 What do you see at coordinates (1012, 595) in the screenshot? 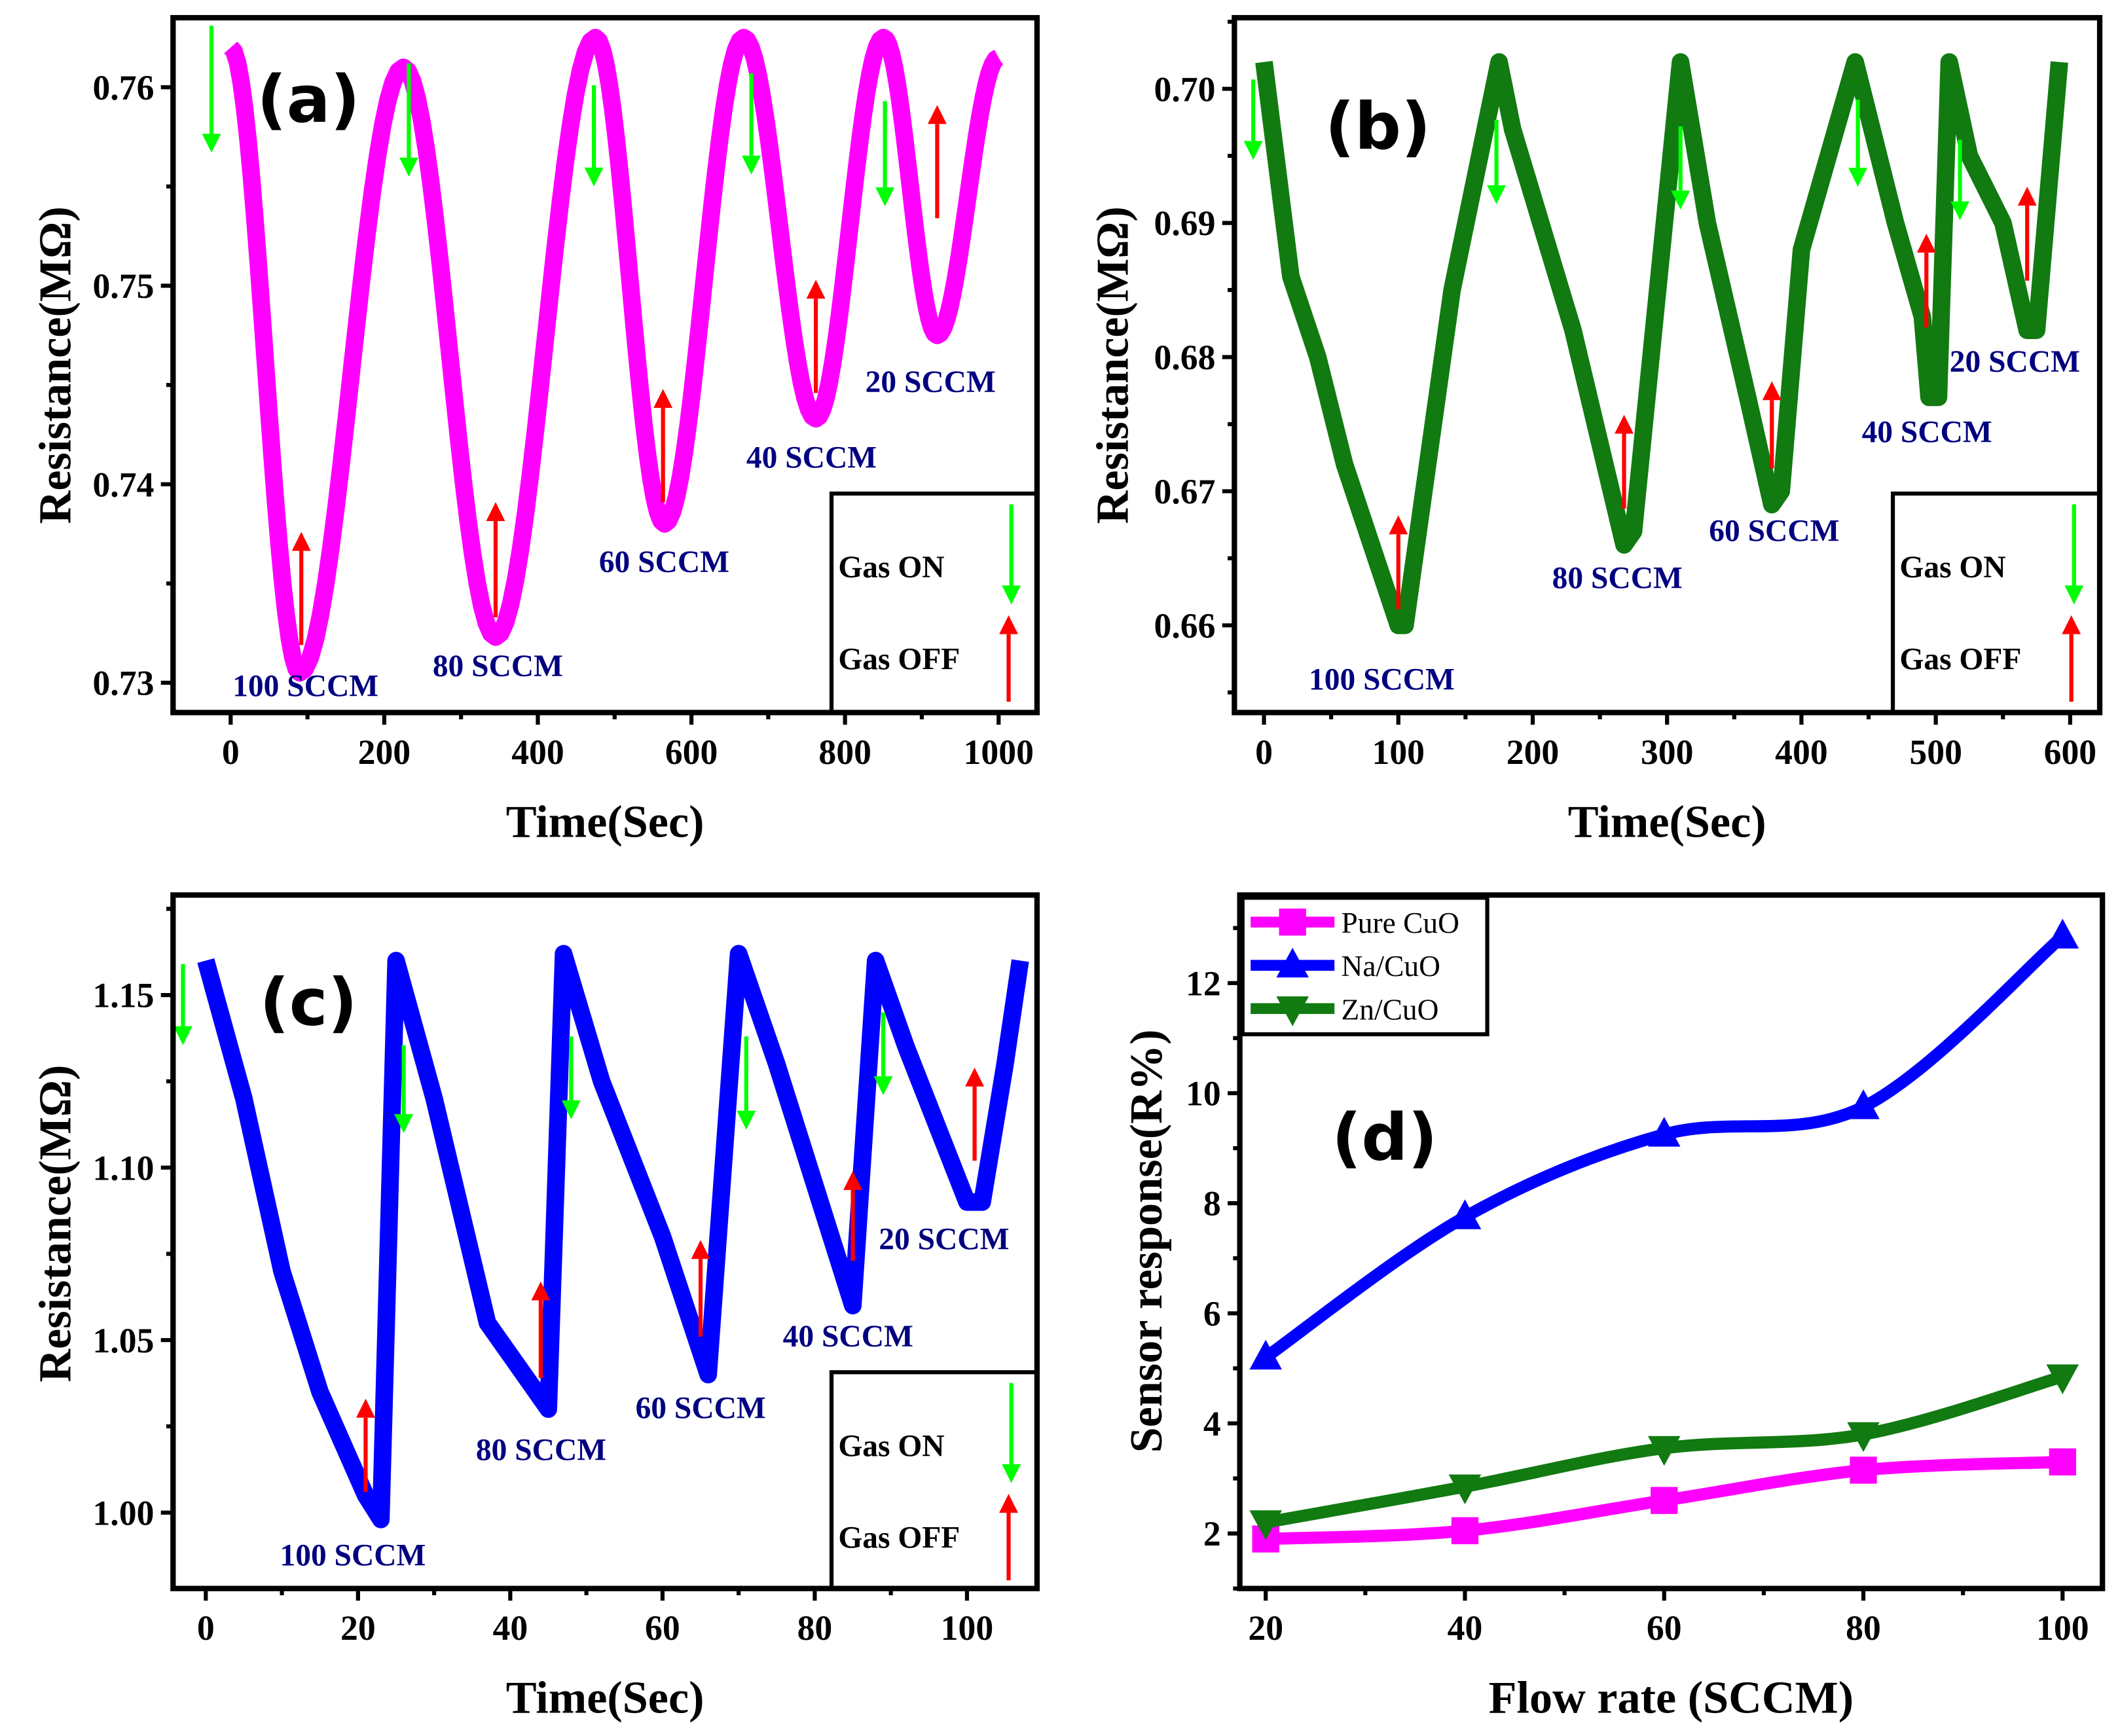
I see `legend-gas-on-arrow-head` at bounding box center [1012, 595].